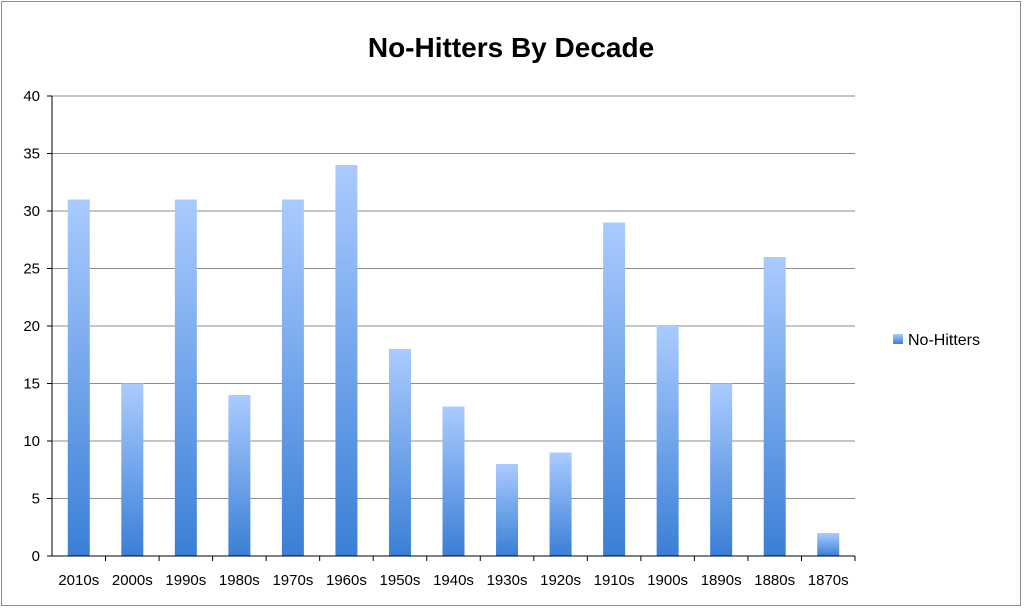  Describe the element at coordinates (614, 389) in the screenshot. I see `bar-1910s` at that location.